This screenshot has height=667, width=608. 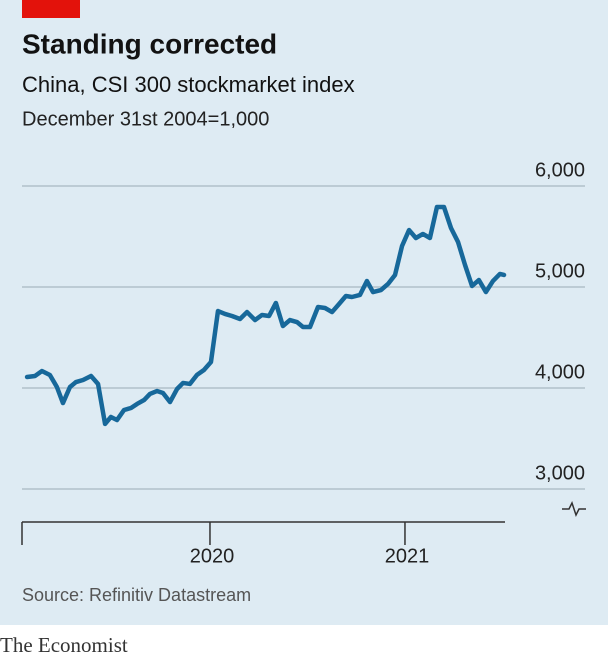 I want to click on red-tag, so click(x=51, y=9).